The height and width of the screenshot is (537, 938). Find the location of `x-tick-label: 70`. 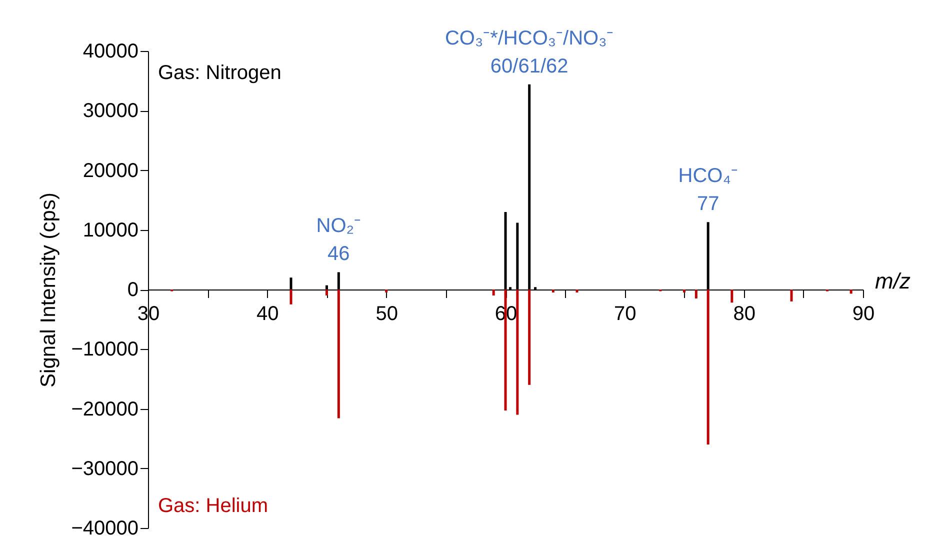

x-tick-label: 70 is located at coordinates (625, 314).